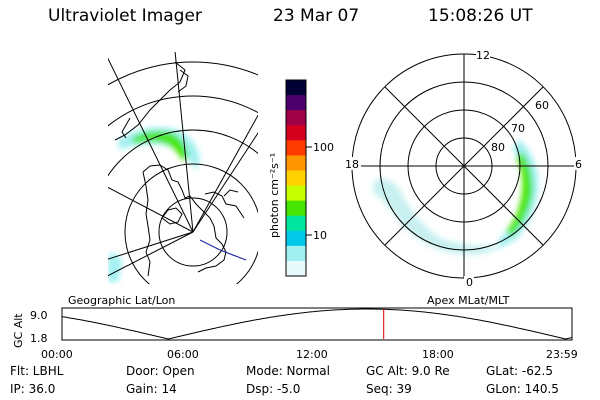 The image size is (600, 400). What do you see at coordinates (312, 354) in the screenshot?
I see `timeline-x-tick-1200: 12:00` at bounding box center [312, 354].